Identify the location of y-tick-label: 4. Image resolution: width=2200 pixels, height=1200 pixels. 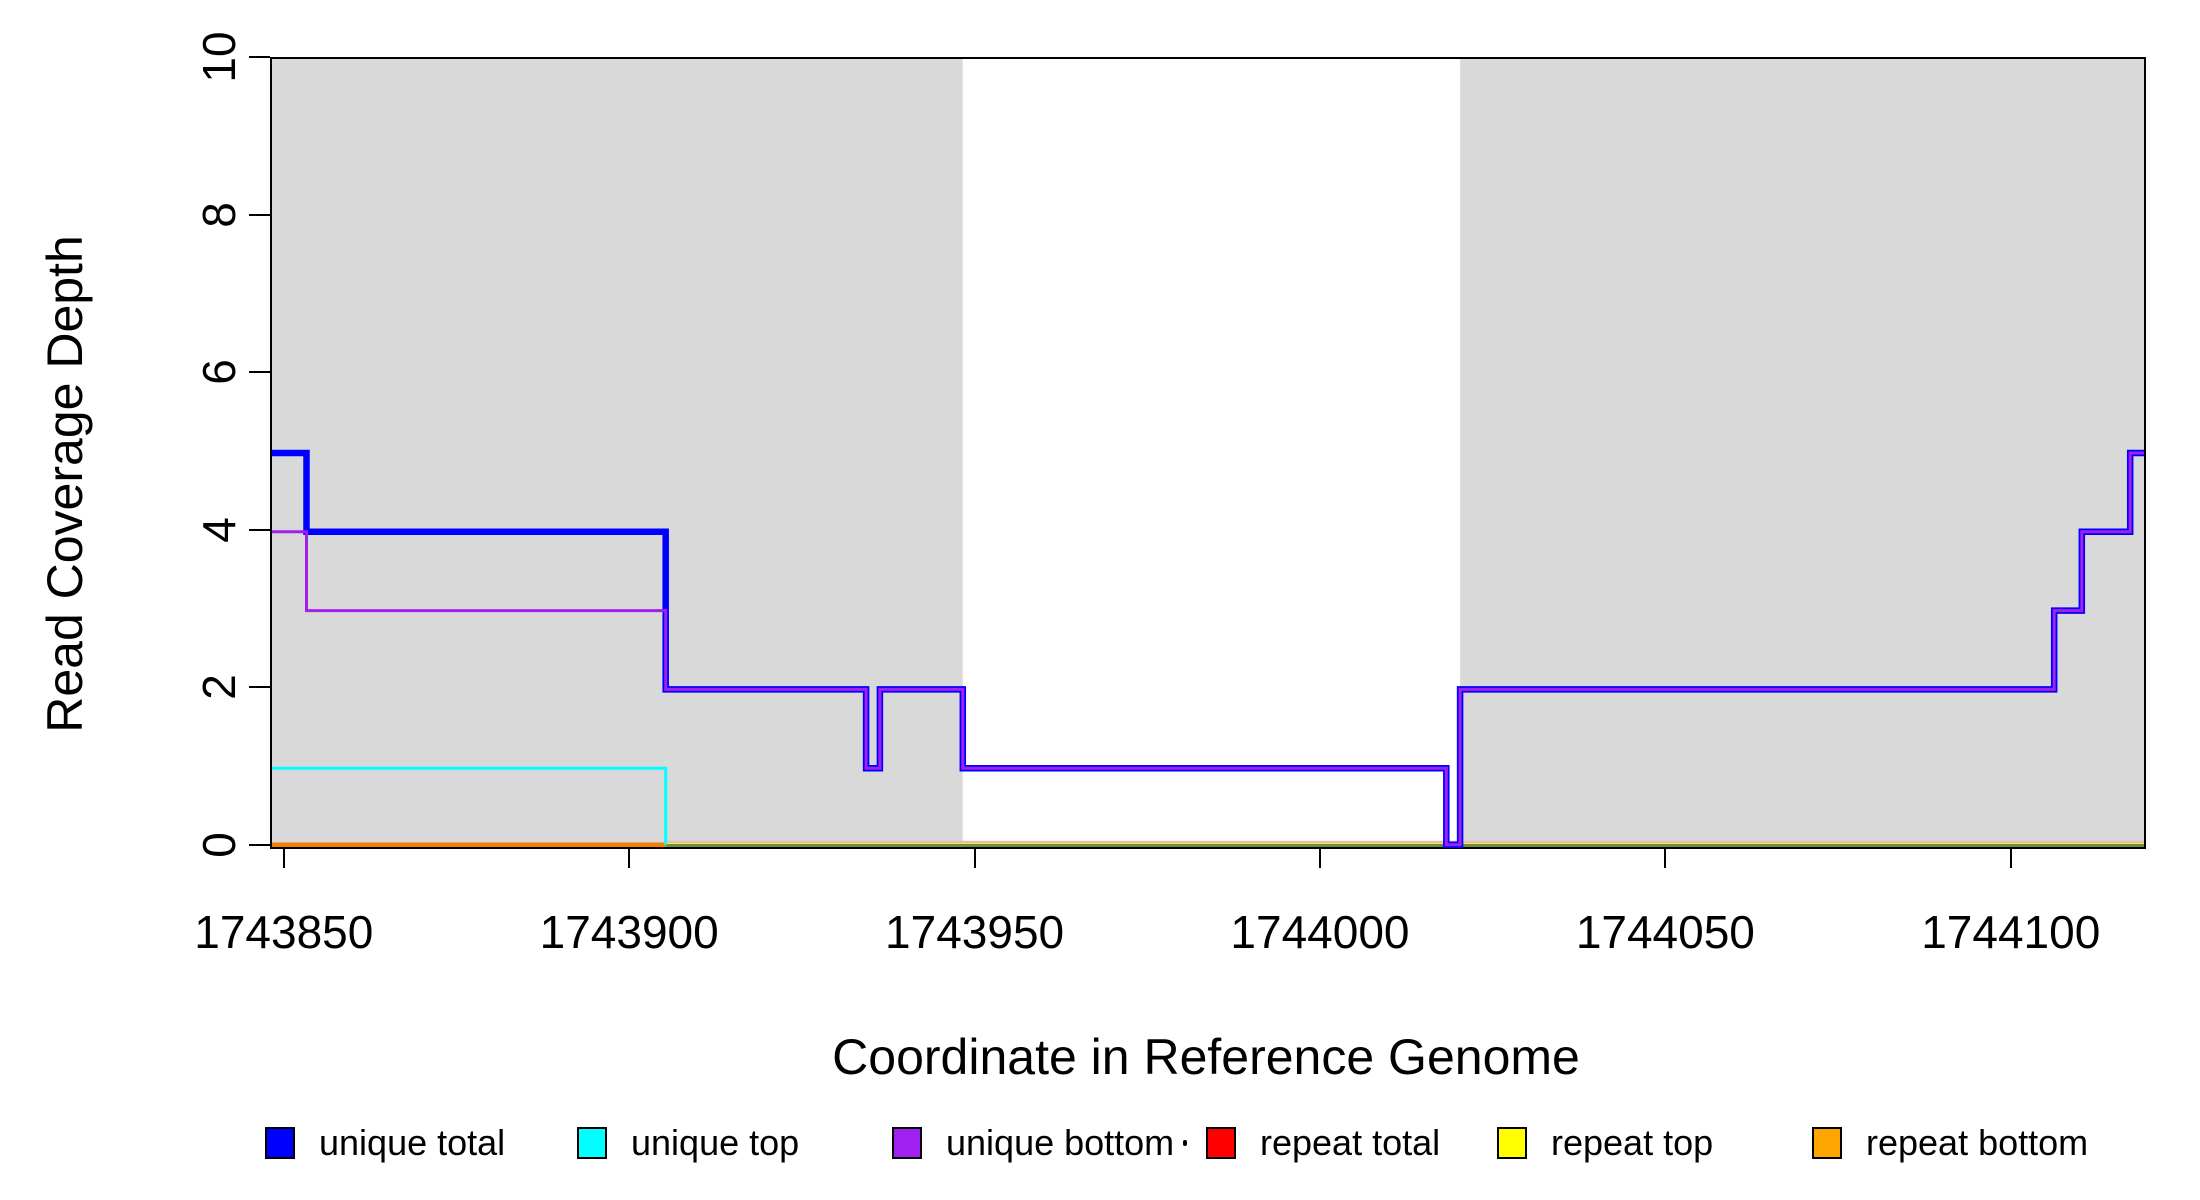
(219, 530).